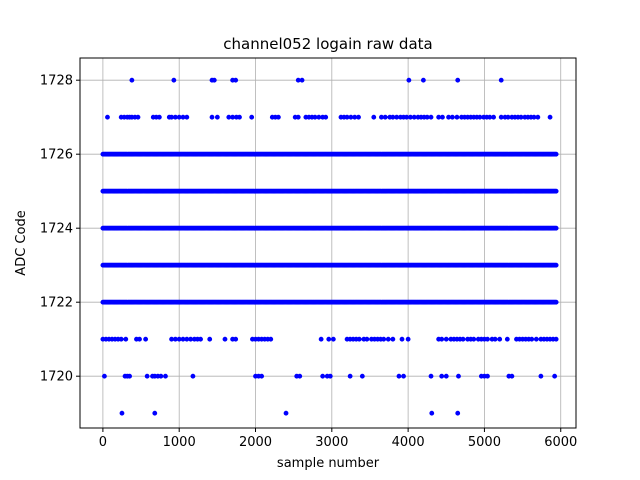 This screenshot has width=640, height=480. I want to click on y-tick-label: 1722, so click(56, 303).